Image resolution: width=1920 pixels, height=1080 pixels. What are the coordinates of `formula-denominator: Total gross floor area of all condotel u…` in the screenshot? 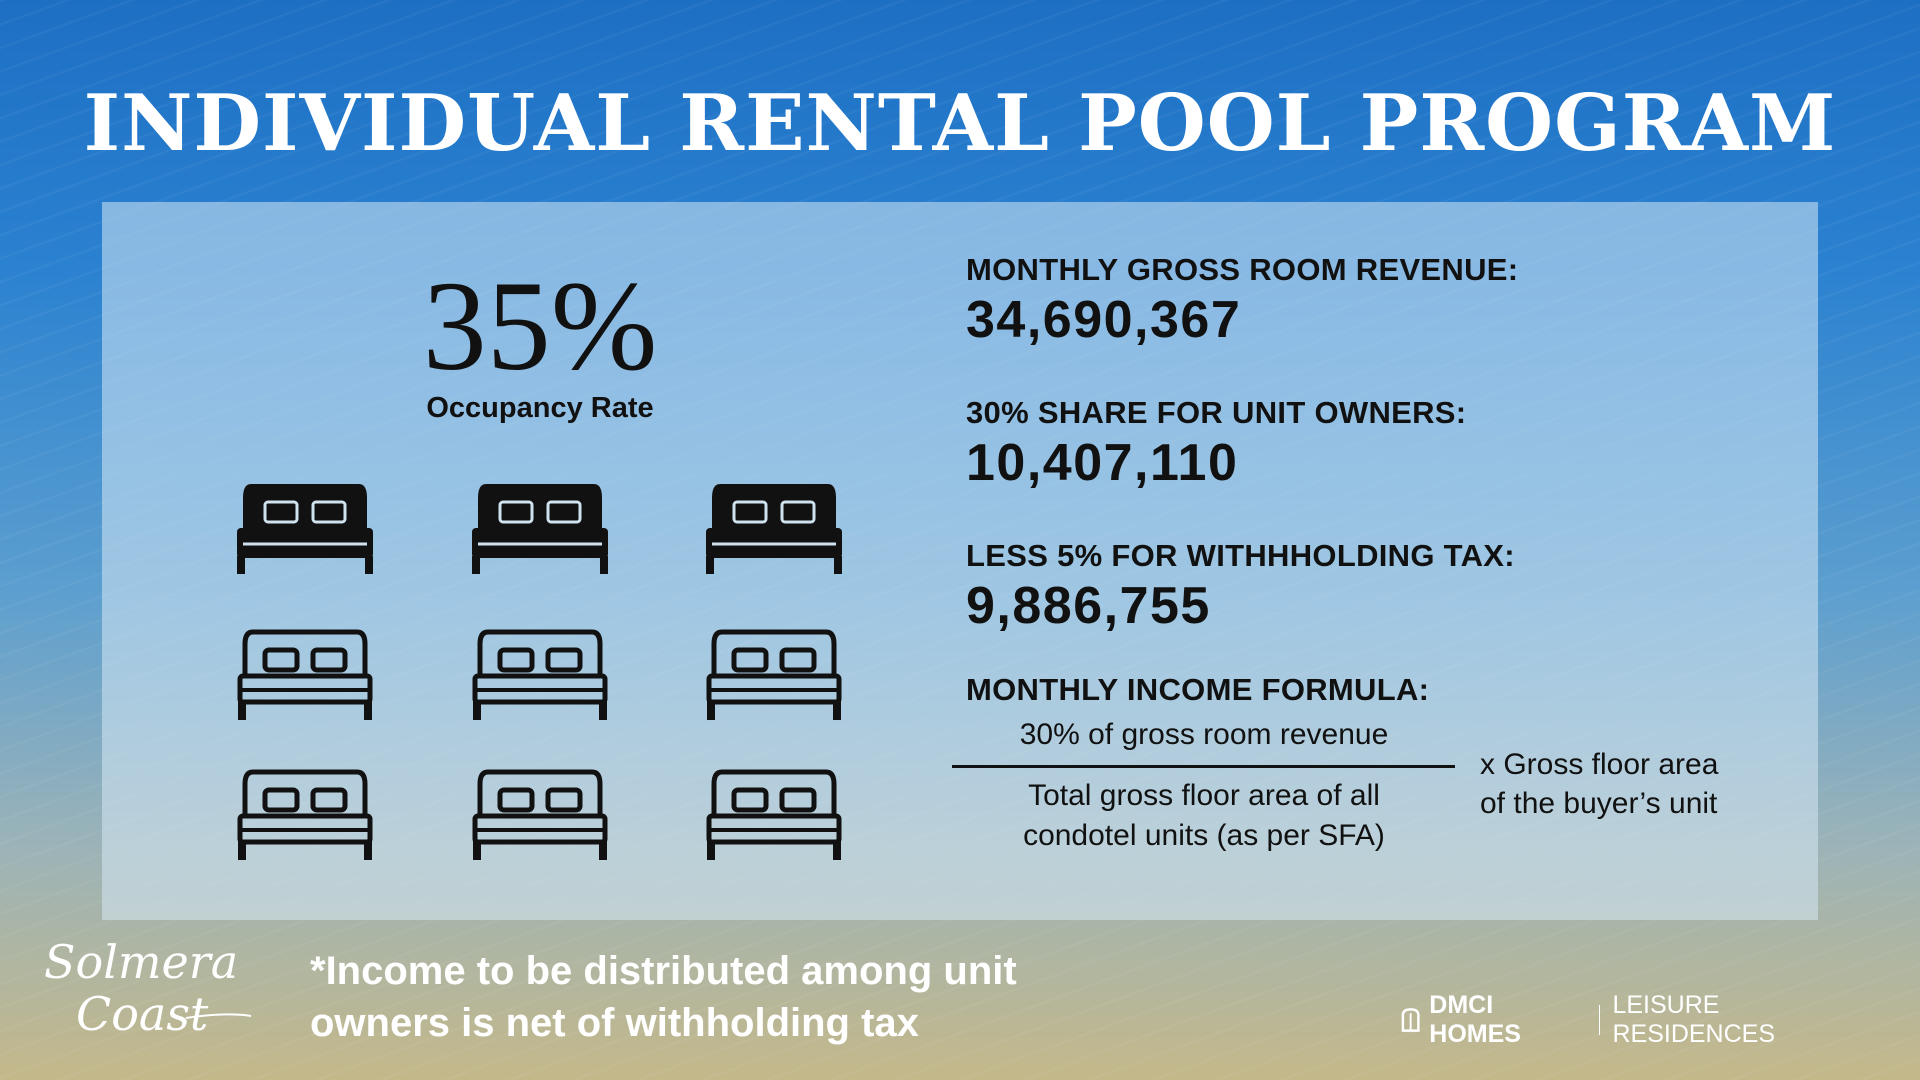 It's located at (1204, 816).